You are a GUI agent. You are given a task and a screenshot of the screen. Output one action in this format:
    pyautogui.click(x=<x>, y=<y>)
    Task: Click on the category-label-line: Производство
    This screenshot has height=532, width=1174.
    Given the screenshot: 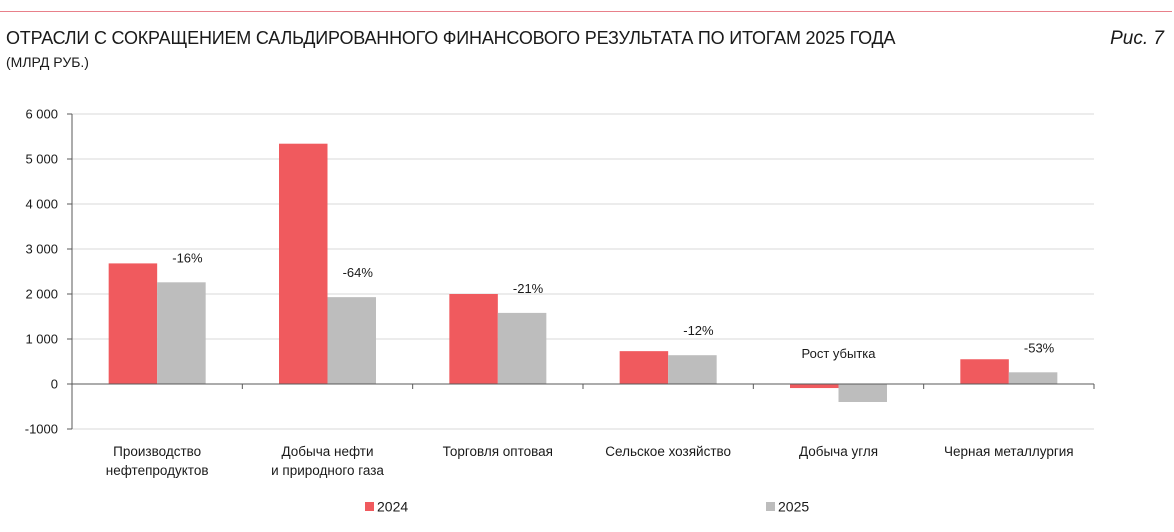 What is the action you would take?
    pyautogui.click(x=157, y=451)
    